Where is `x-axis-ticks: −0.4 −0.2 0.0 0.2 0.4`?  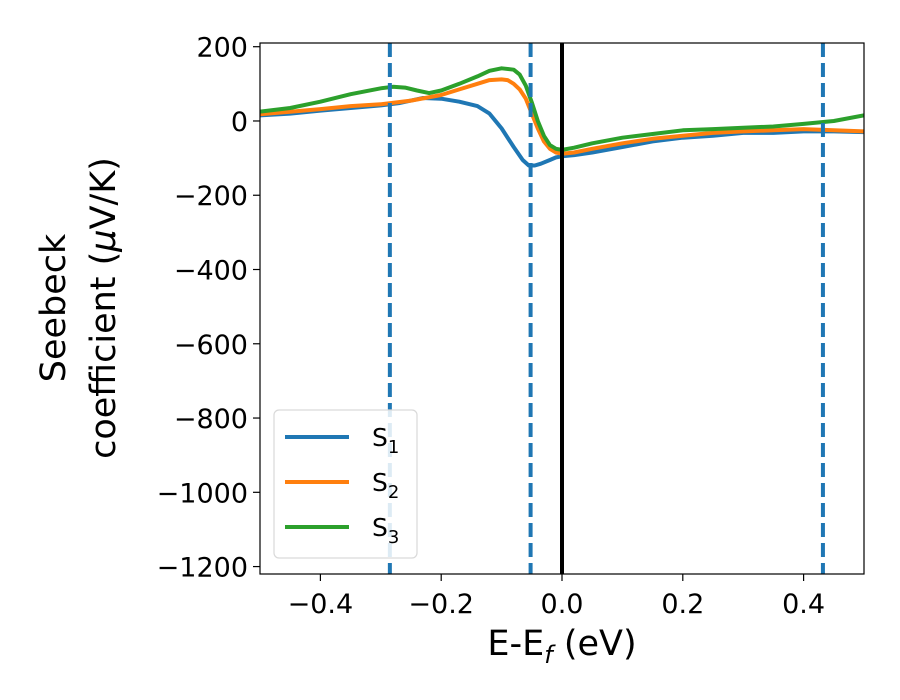 x-axis-ticks: −0.4 −0.2 0.0 0.2 0.4 is located at coordinates (556, 597).